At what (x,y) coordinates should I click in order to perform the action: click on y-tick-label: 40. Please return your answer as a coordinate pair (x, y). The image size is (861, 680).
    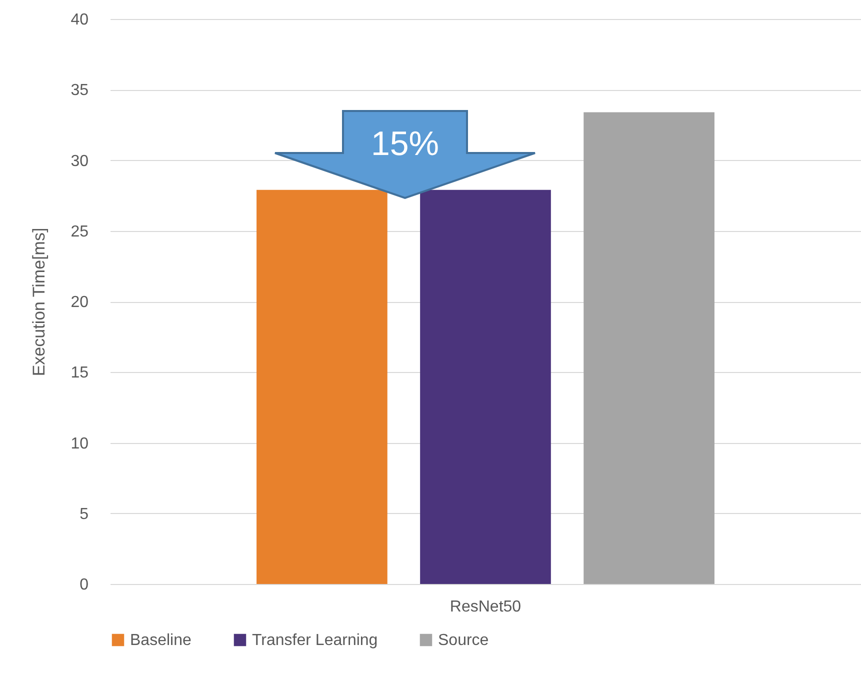
    Looking at the image, I should click on (79, 20).